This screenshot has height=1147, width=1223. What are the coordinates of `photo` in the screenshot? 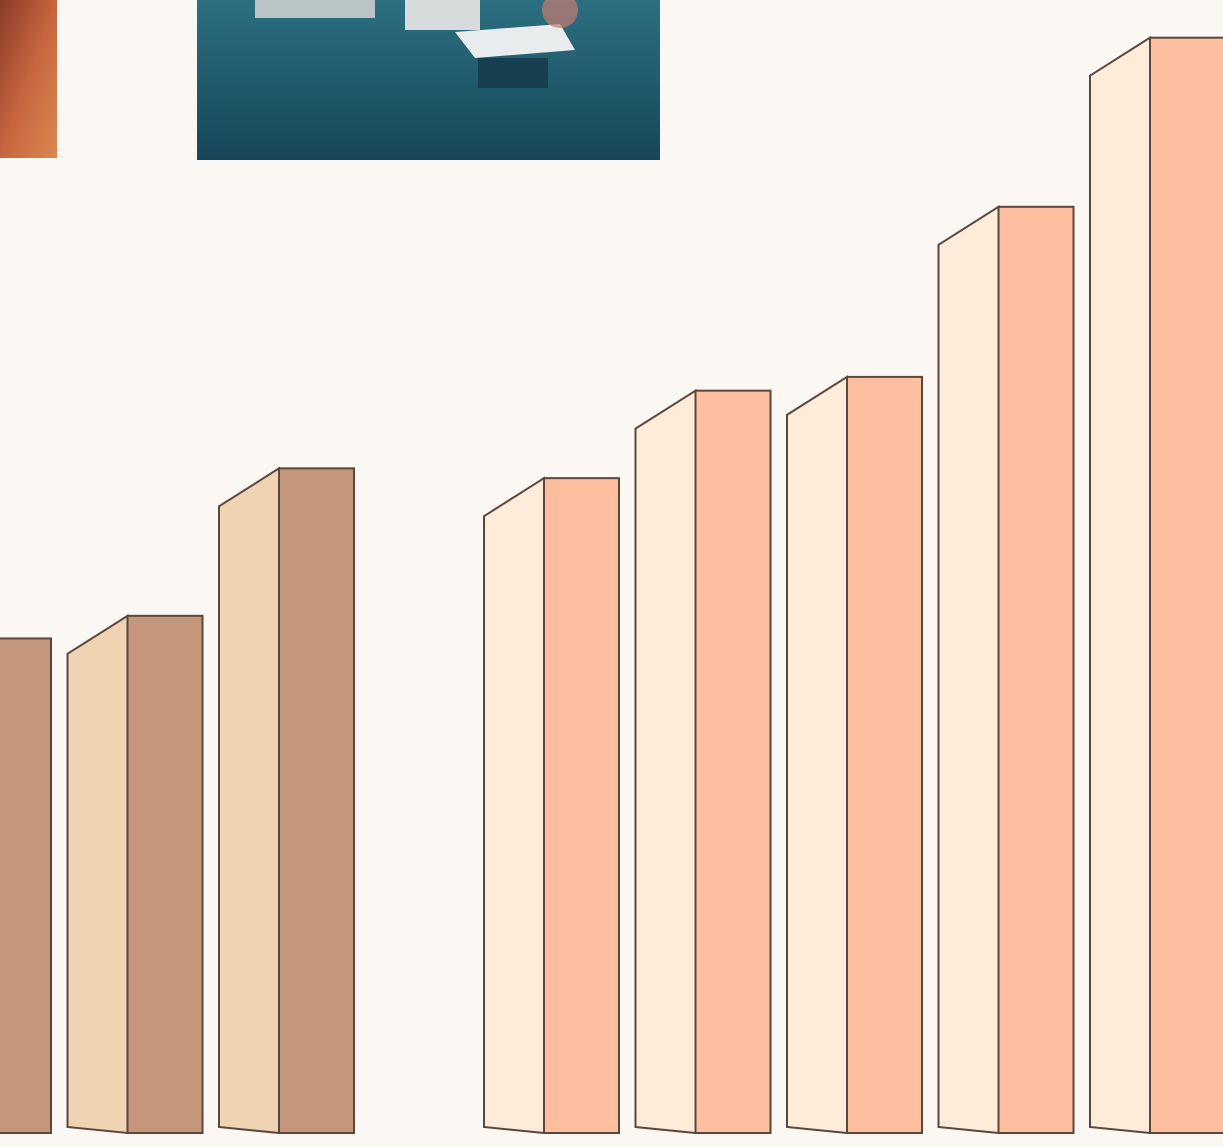 It's located at (28, 79).